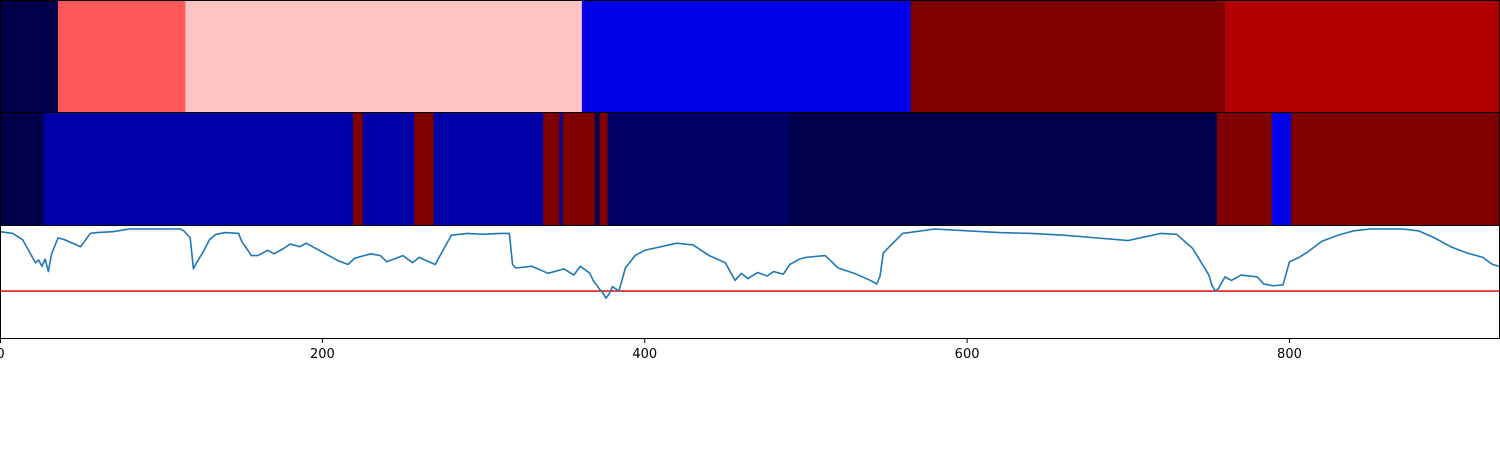 This screenshot has width=1500, height=450. I want to click on x-tick-label-800: 800, so click(1289, 354).